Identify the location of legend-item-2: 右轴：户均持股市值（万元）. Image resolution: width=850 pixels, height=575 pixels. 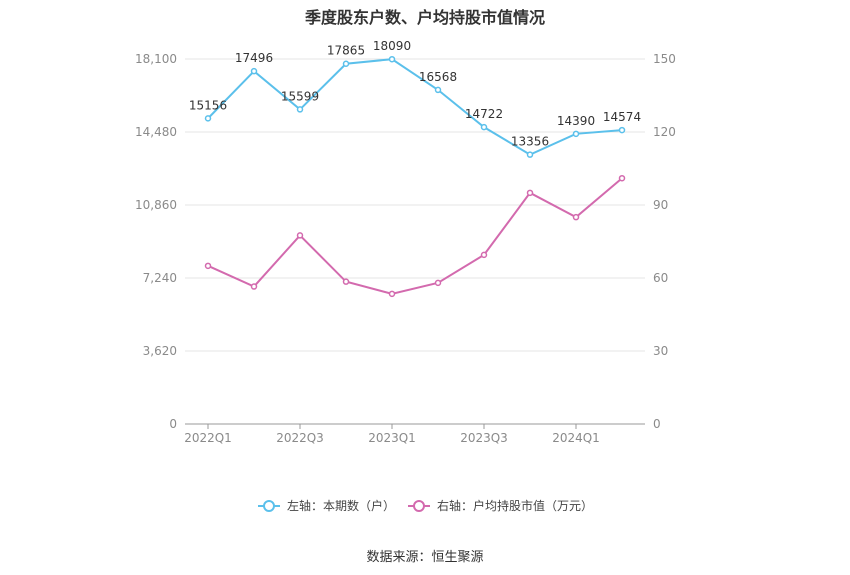
(500, 505).